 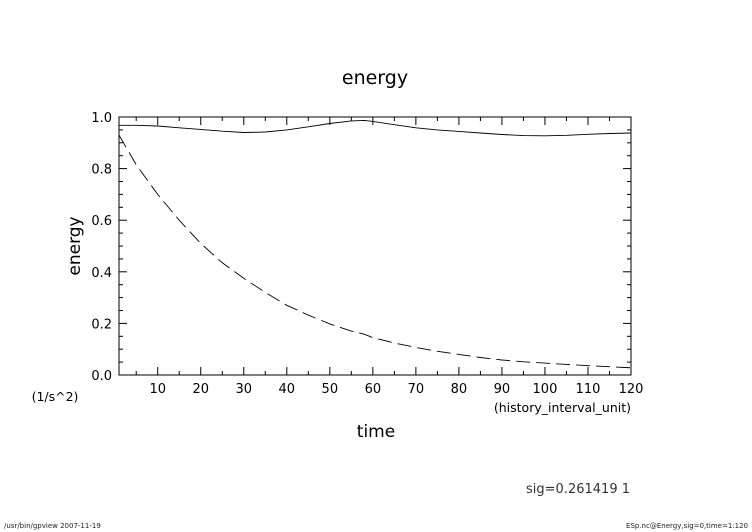 What do you see at coordinates (373, 389) in the screenshot?
I see `x-tick-label: 60` at bounding box center [373, 389].